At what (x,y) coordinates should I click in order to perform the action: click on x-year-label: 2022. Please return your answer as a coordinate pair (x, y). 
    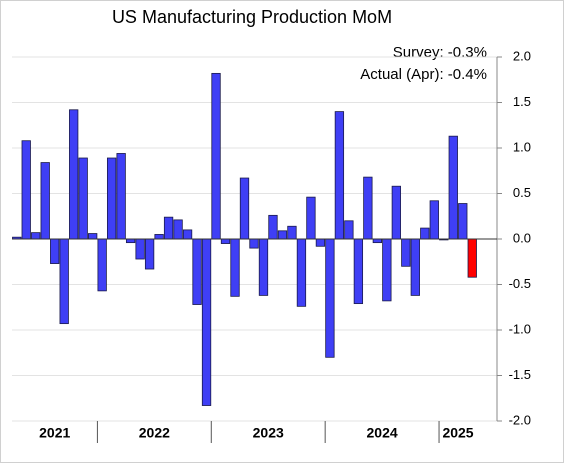
    Looking at the image, I should click on (154, 433).